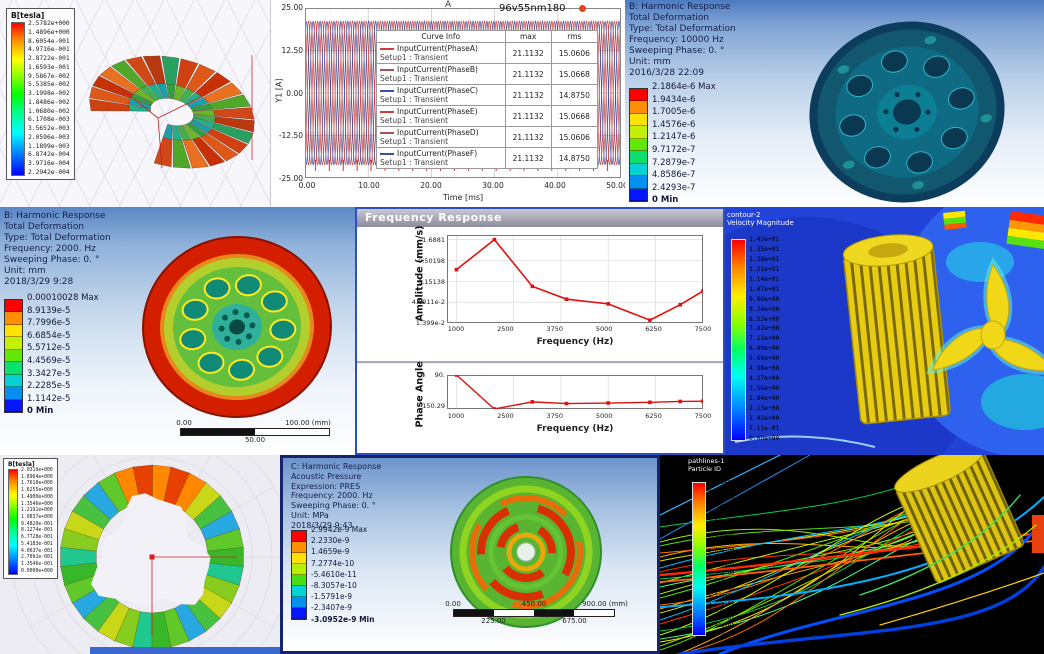 Image resolution: width=1044 pixels, height=654 pixels. Describe the element at coordinates (674, 175) in the screenshot. I see `legend-value: 4.8586e-7` at that location.